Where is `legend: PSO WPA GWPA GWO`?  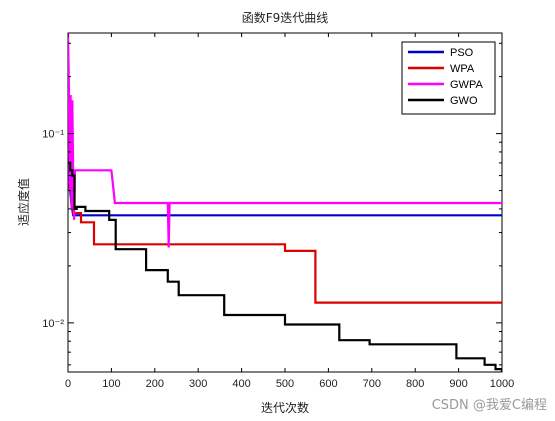 legend: PSO WPA GWPA GWO is located at coordinates (448, 78).